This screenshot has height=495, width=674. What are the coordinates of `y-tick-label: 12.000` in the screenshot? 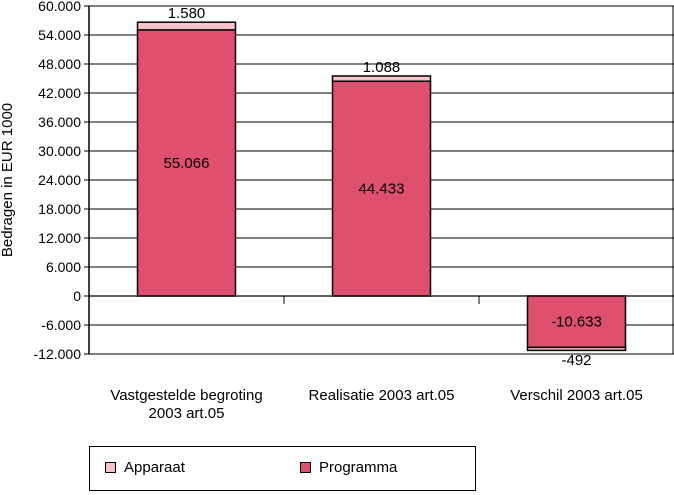 It's located at (59, 238).